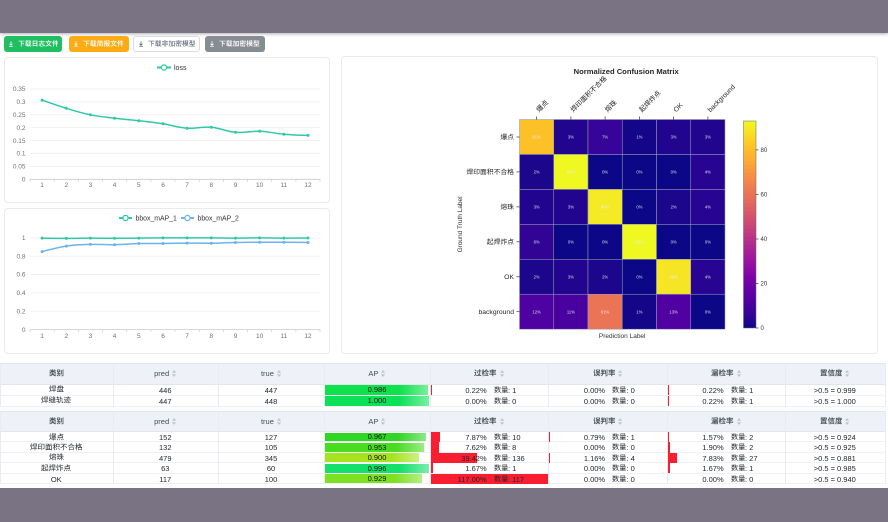 This screenshot has height=522, width=888. Describe the element at coordinates (19, 115) in the screenshot. I see `svg-text: 0.25` at that location.